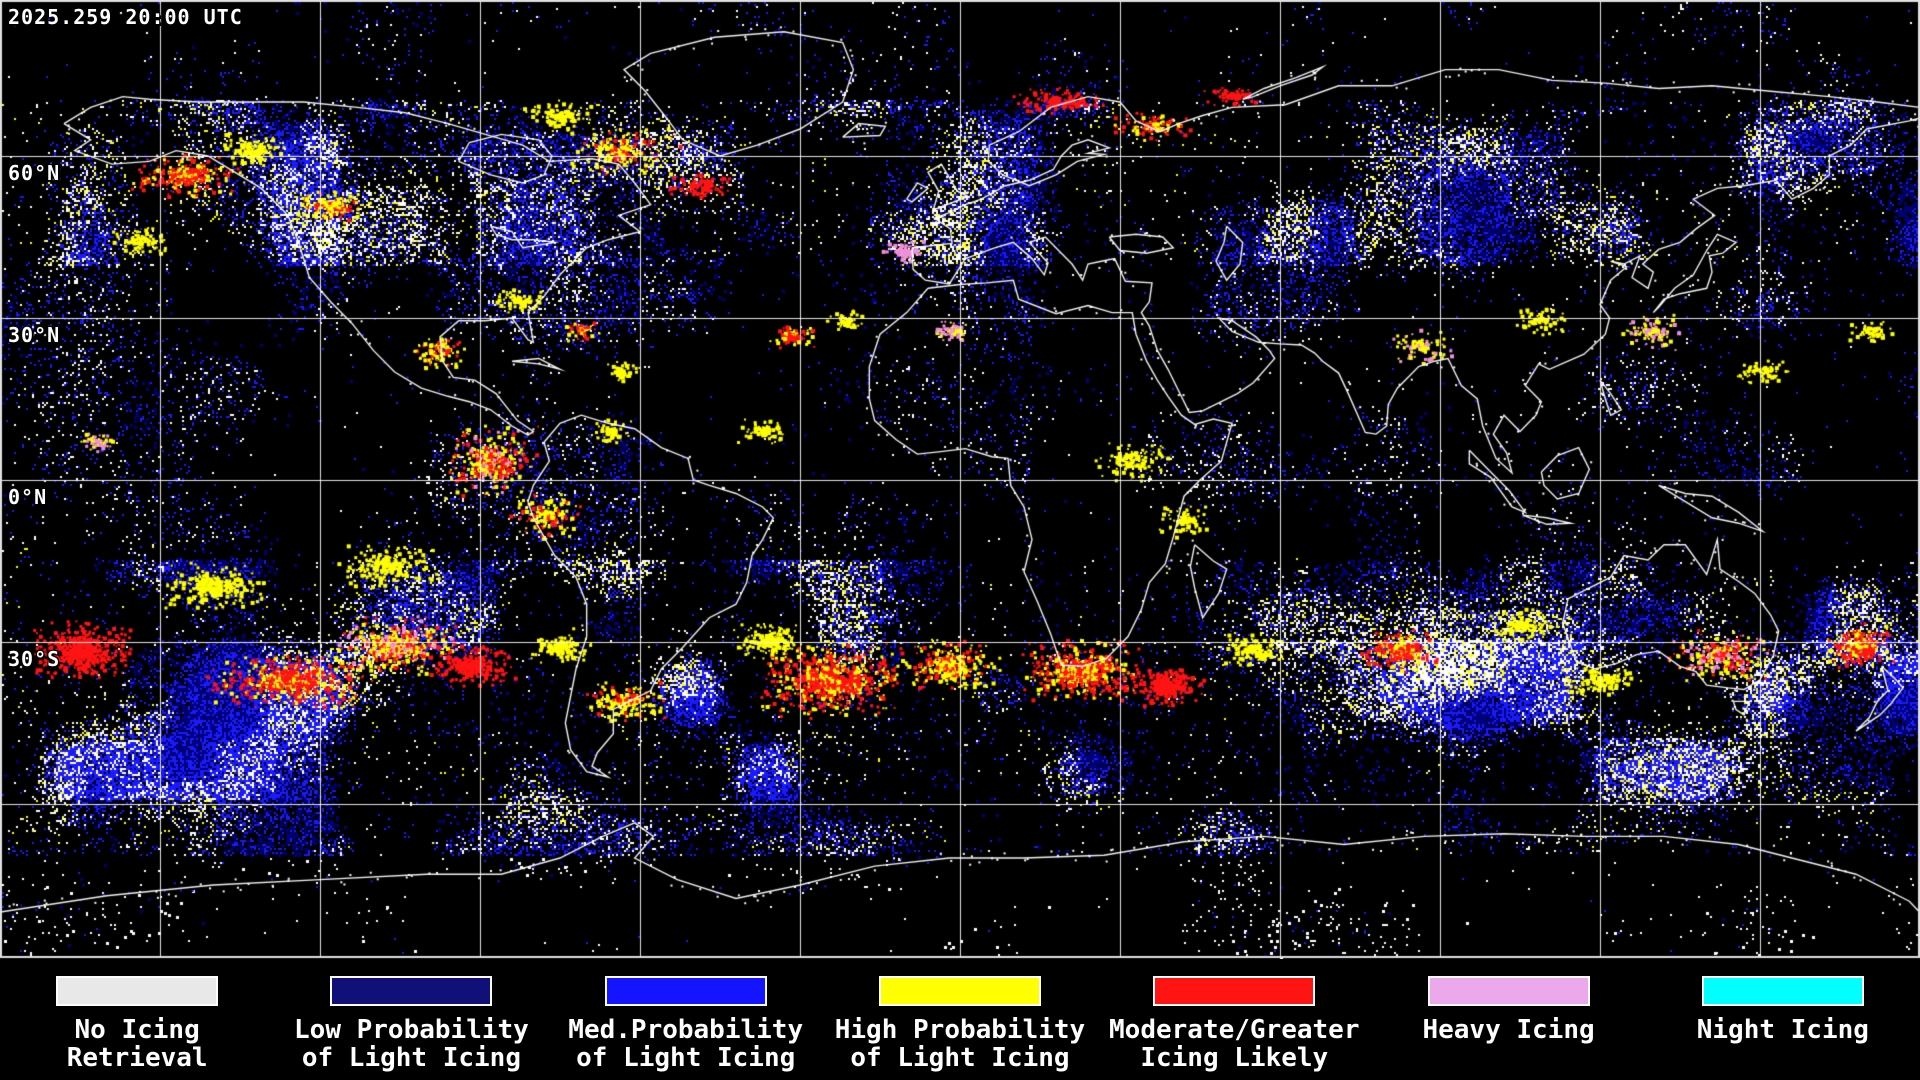 The width and height of the screenshot is (1920, 1080). What do you see at coordinates (137, 1030) in the screenshot?
I see `legend-label: No Icing` at bounding box center [137, 1030].